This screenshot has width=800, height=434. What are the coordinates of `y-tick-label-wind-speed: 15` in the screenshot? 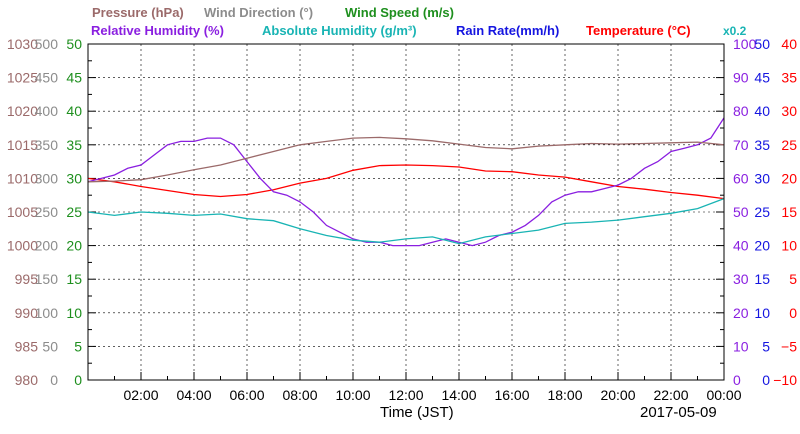 It's located at (74, 279).